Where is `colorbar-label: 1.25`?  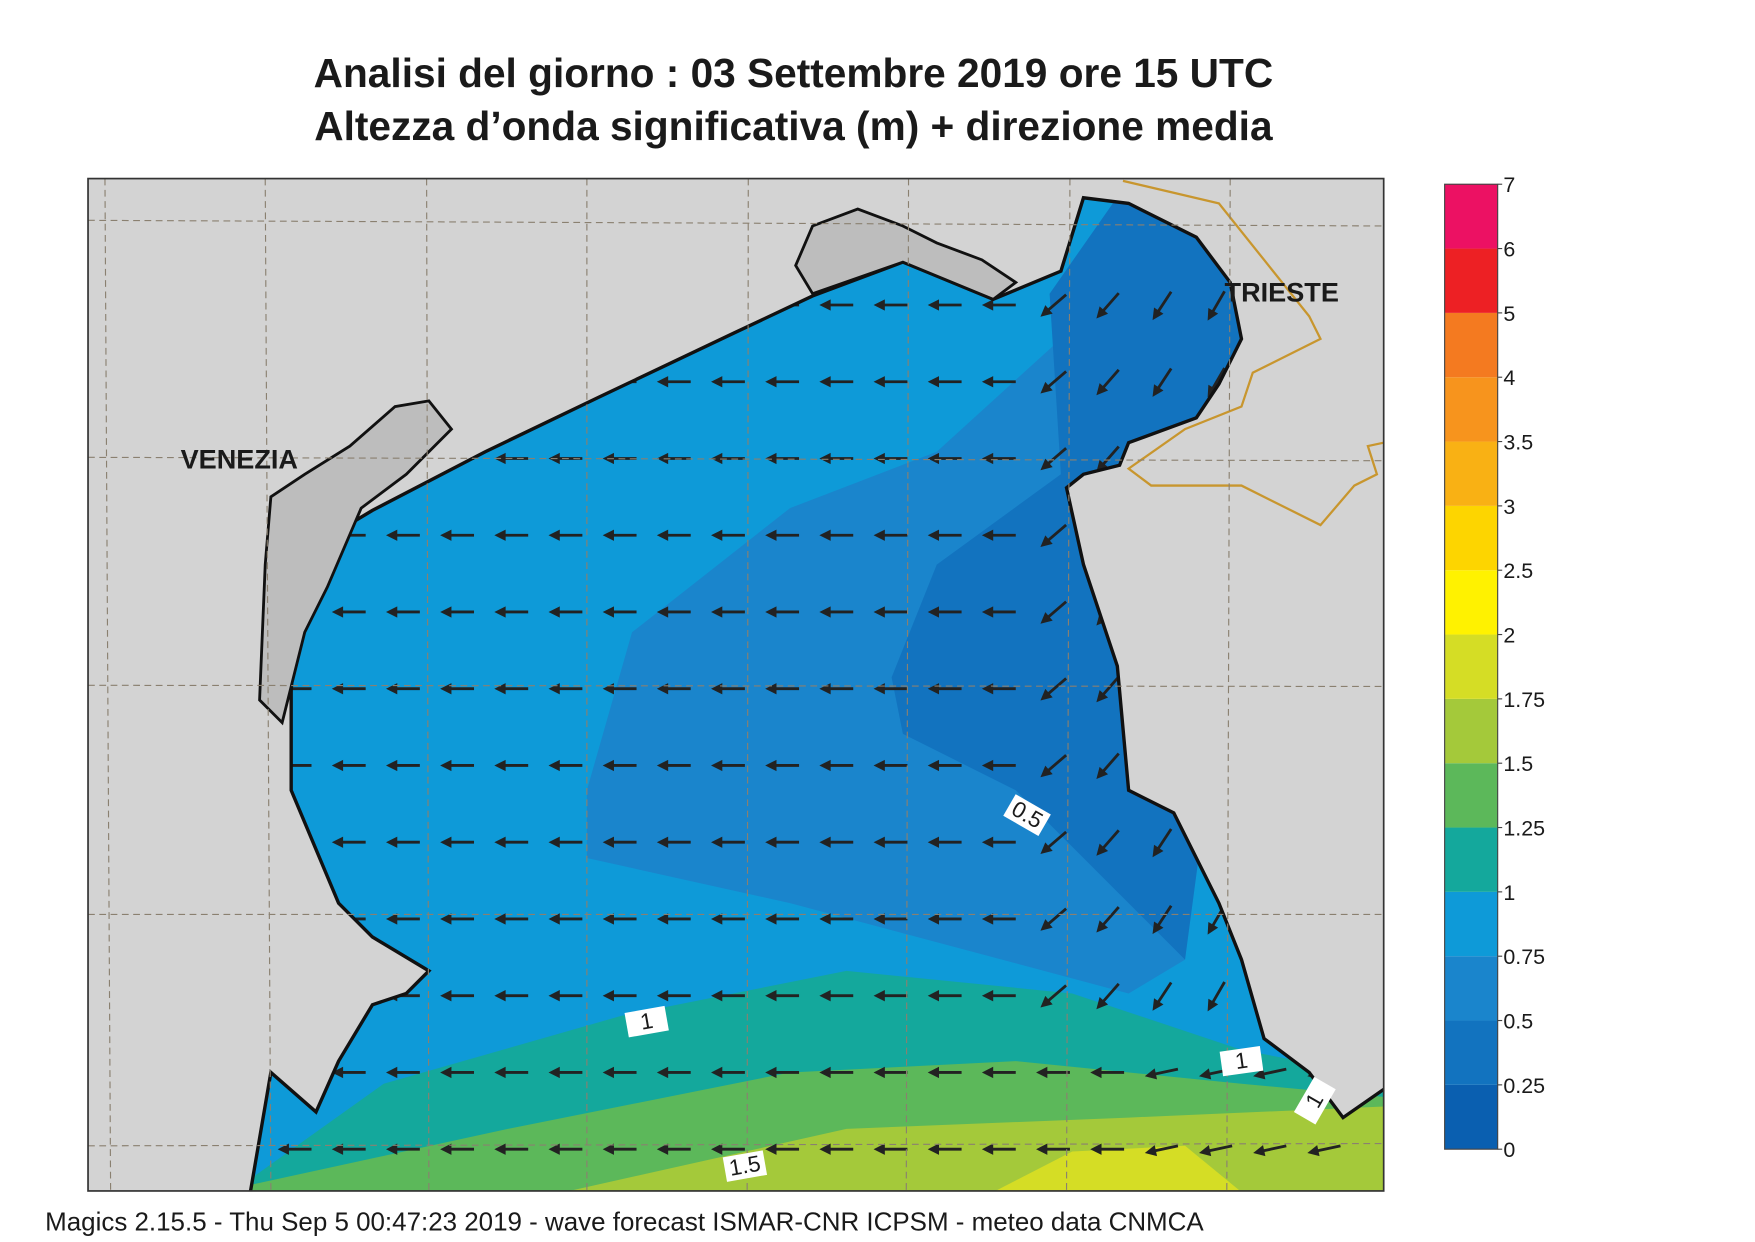 colorbar-label: 1.25 is located at coordinates (1524, 828).